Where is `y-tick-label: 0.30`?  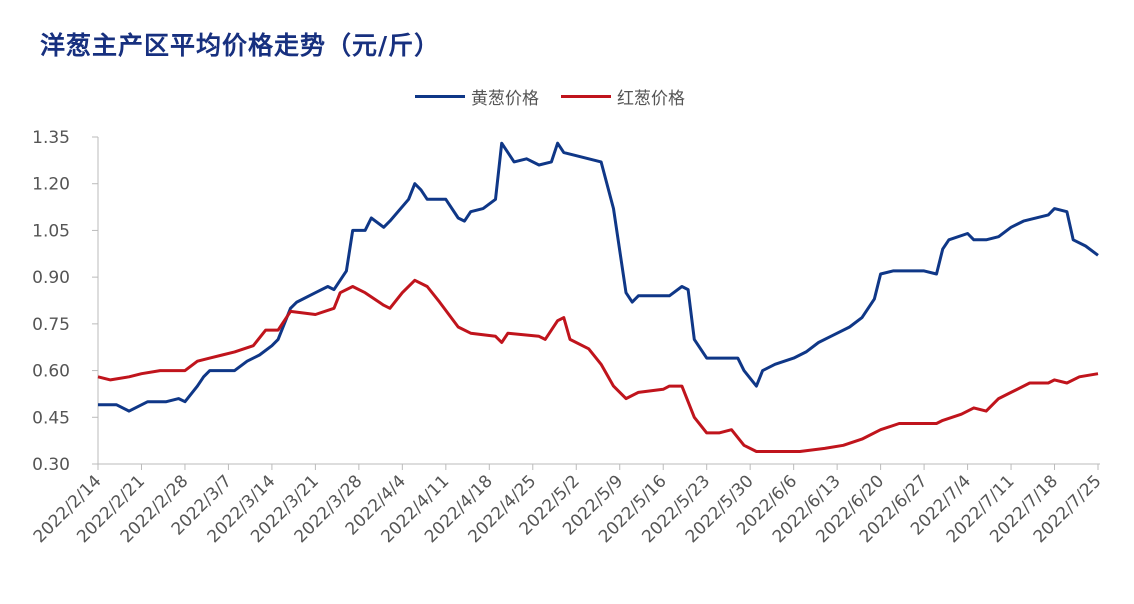 y-tick-label: 0.30 is located at coordinates (51, 465).